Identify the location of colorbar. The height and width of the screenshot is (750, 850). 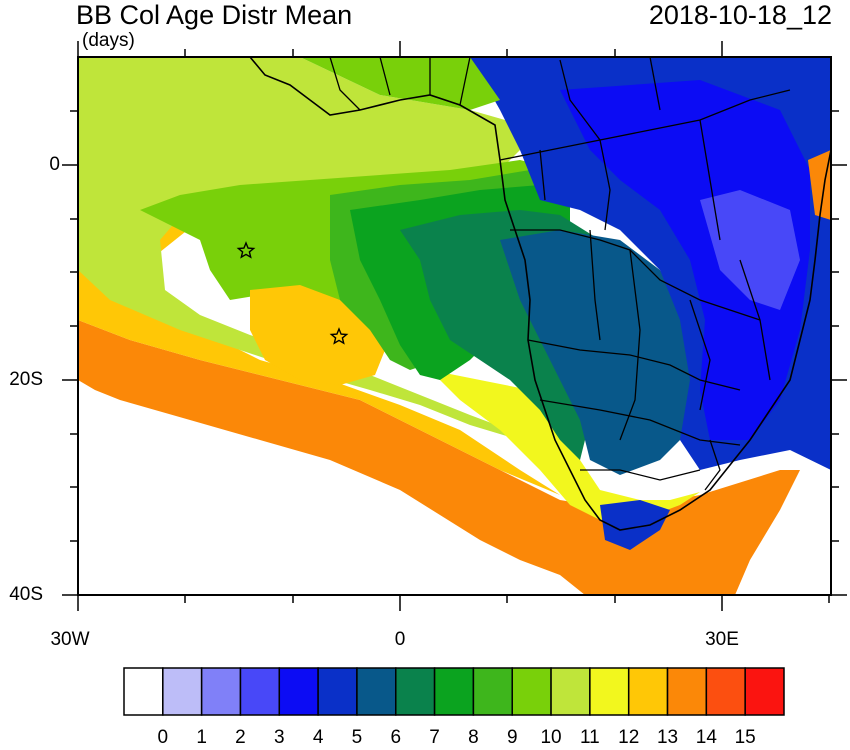
(454, 691).